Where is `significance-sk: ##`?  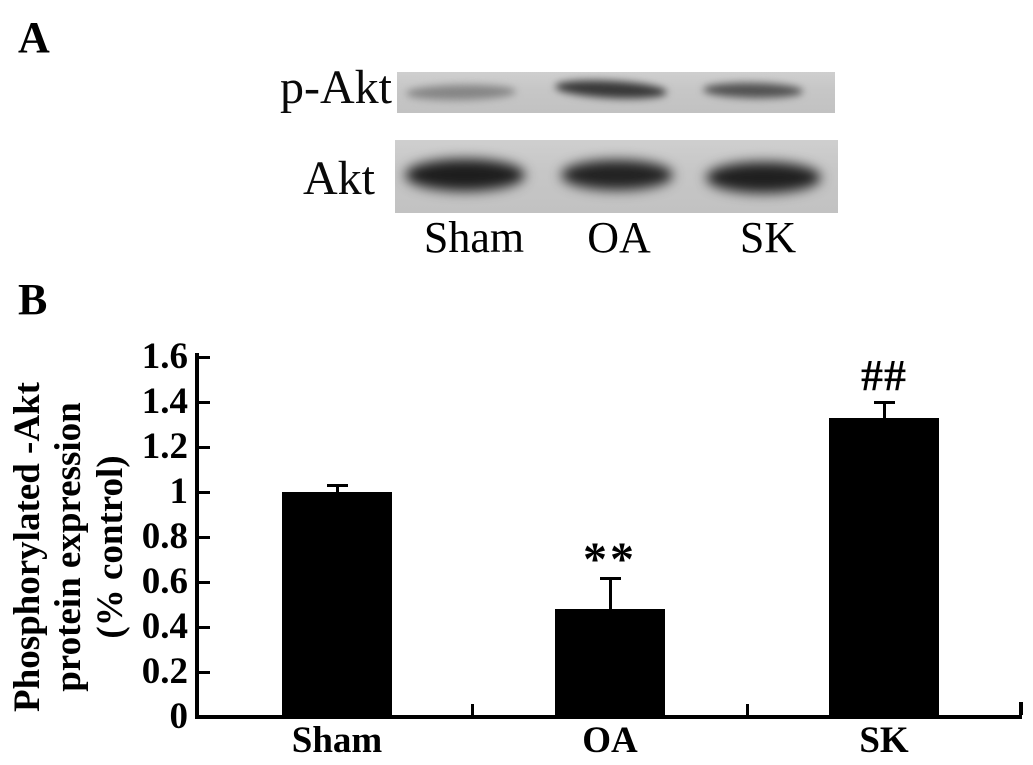
significance-sk: ## is located at coordinates (884, 375).